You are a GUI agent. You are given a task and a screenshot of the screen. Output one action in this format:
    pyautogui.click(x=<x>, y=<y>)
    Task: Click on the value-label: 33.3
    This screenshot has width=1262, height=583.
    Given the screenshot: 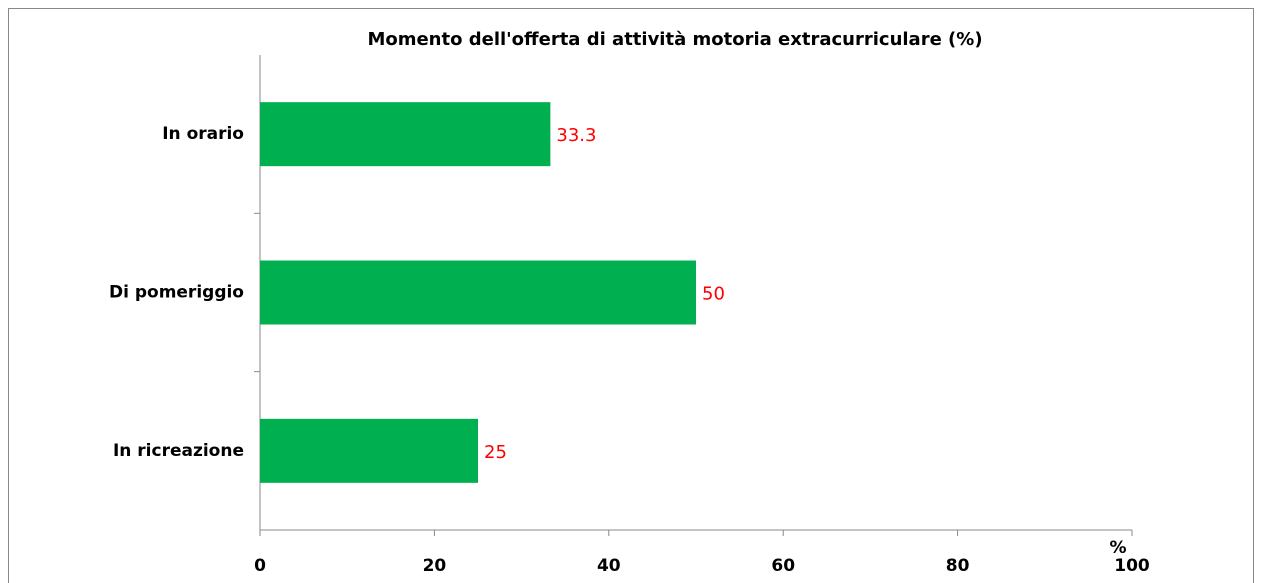 What is the action you would take?
    pyautogui.click(x=576, y=135)
    